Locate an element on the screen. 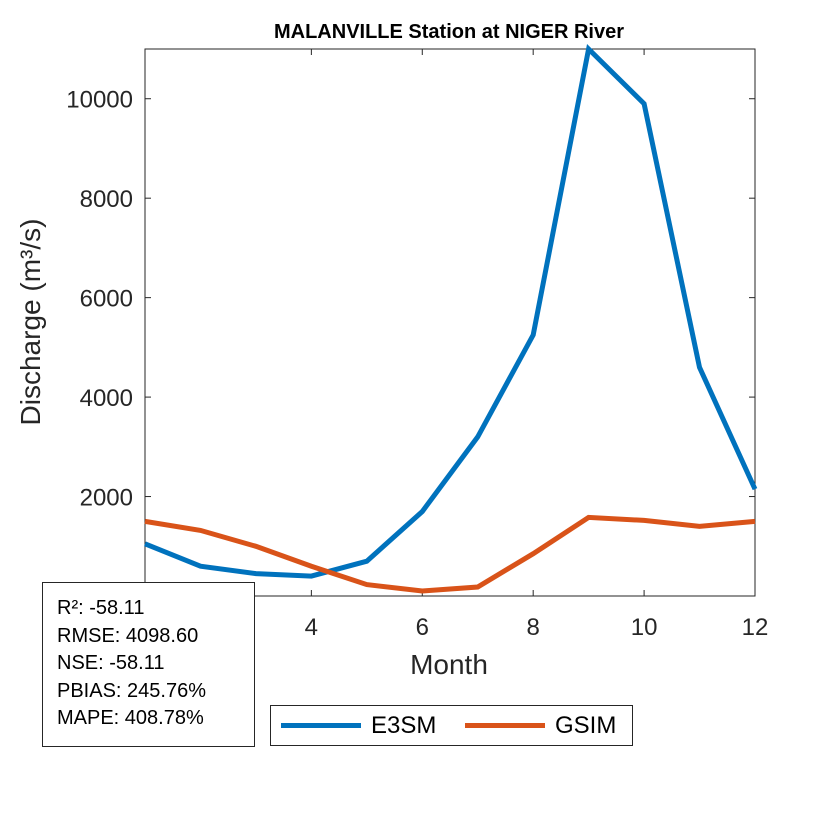 The image size is (833, 833). x-tick-label: 4 is located at coordinates (311, 627).